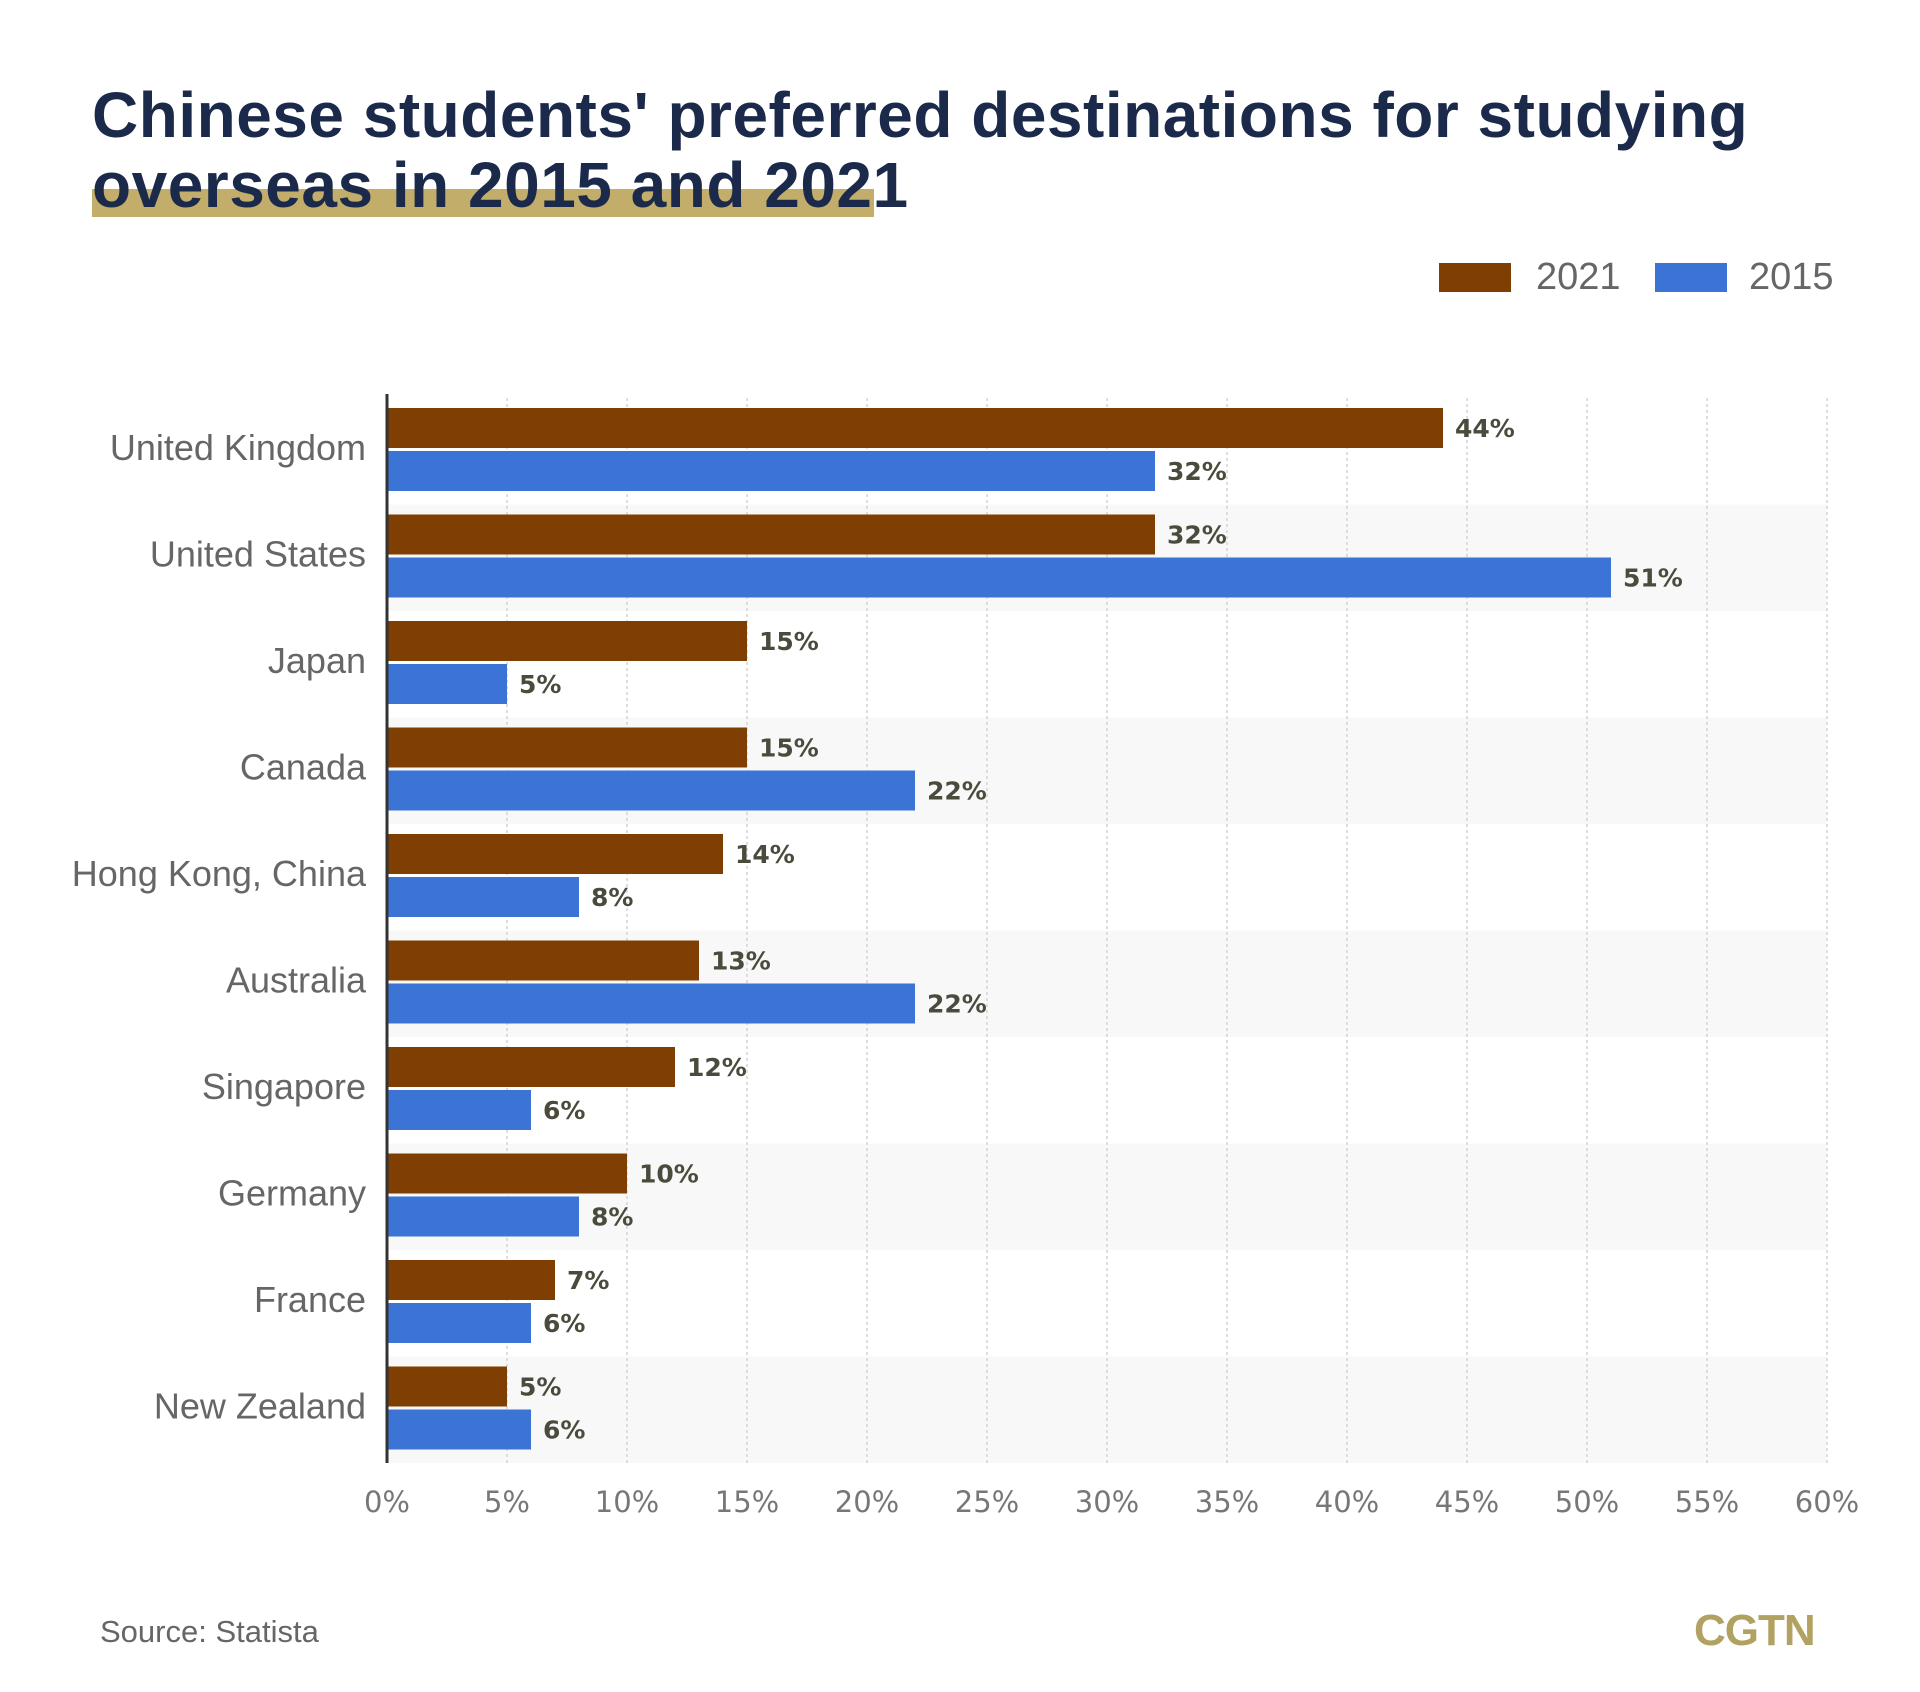 The height and width of the screenshot is (1692, 1920). What do you see at coordinates (317, 660) in the screenshot?
I see `category-label: Japan` at bounding box center [317, 660].